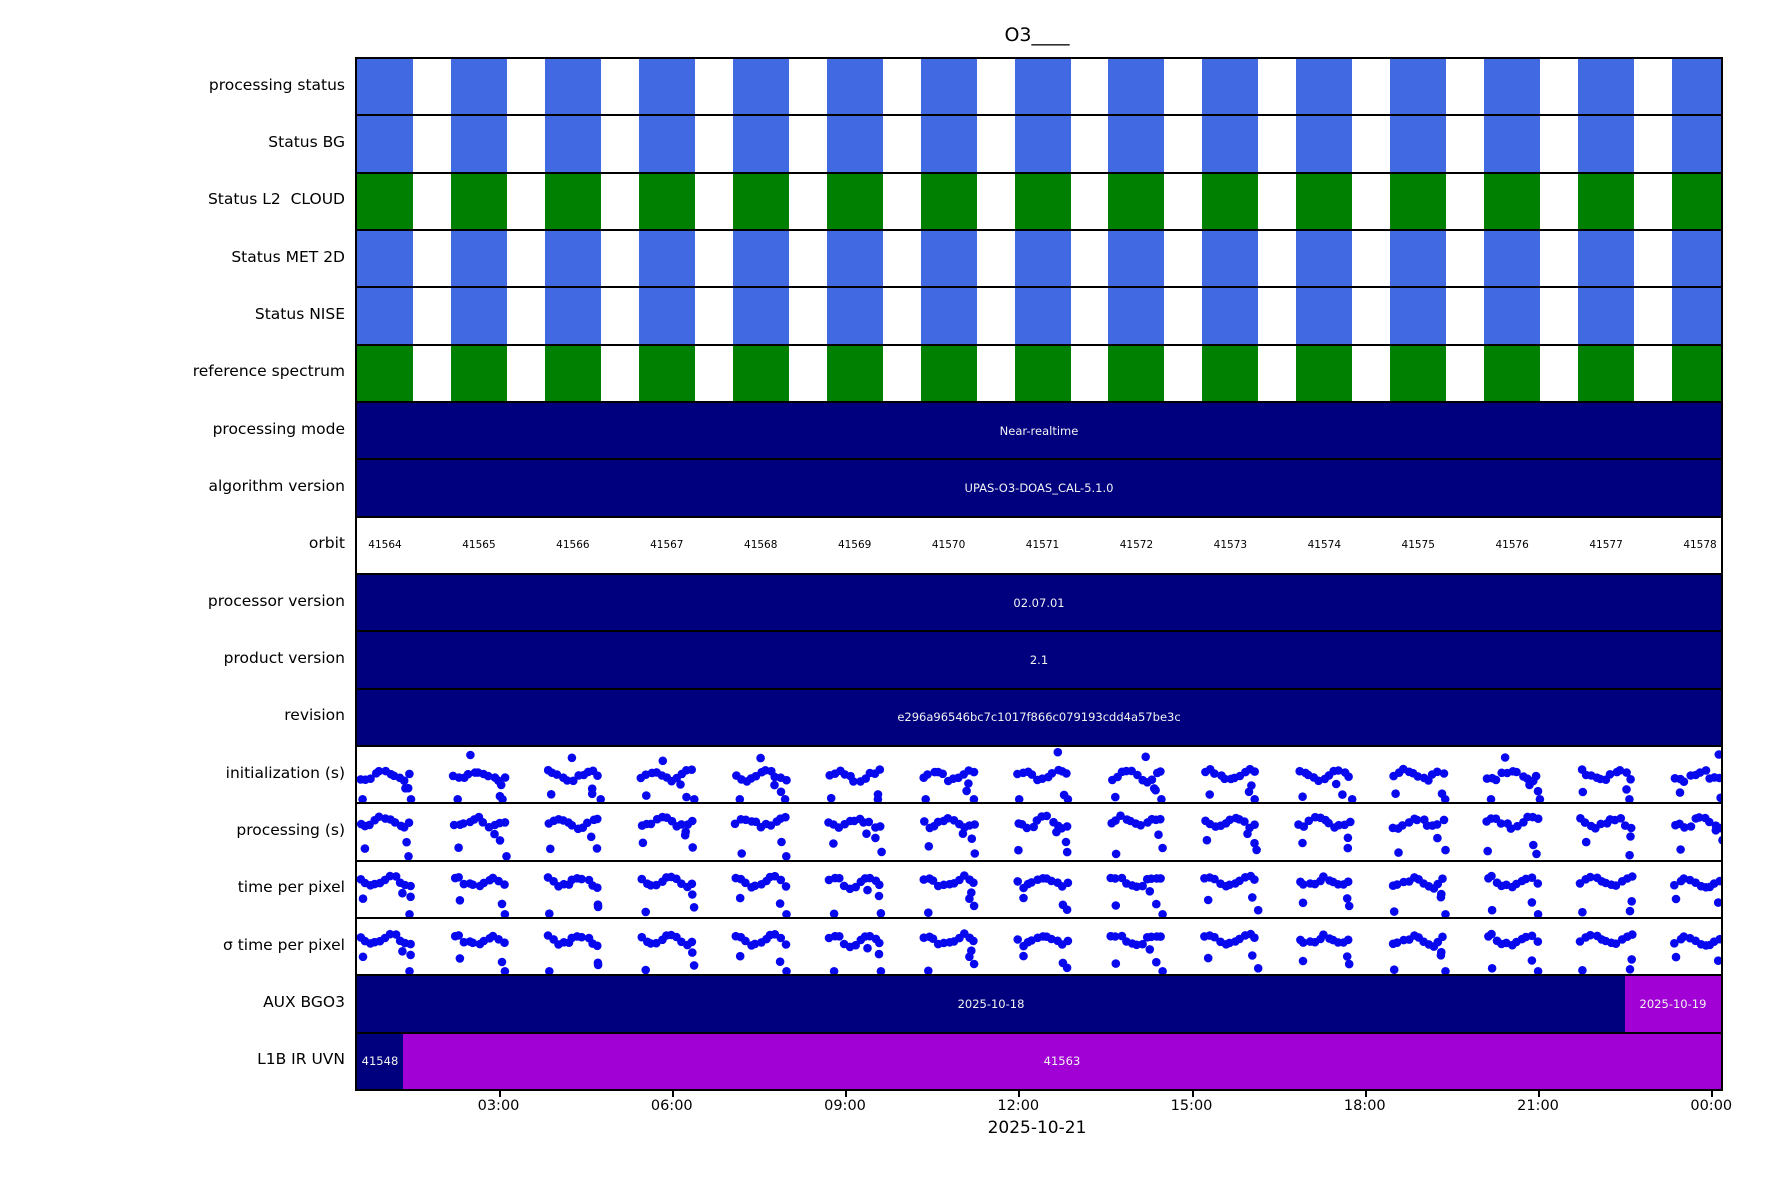 Image resolution: width=1771 pixels, height=1181 pixels. What do you see at coordinates (1672, 1004) in the screenshot?
I see `segment-aux-bgo3: 2025-10-19` at bounding box center [1672, 1004].